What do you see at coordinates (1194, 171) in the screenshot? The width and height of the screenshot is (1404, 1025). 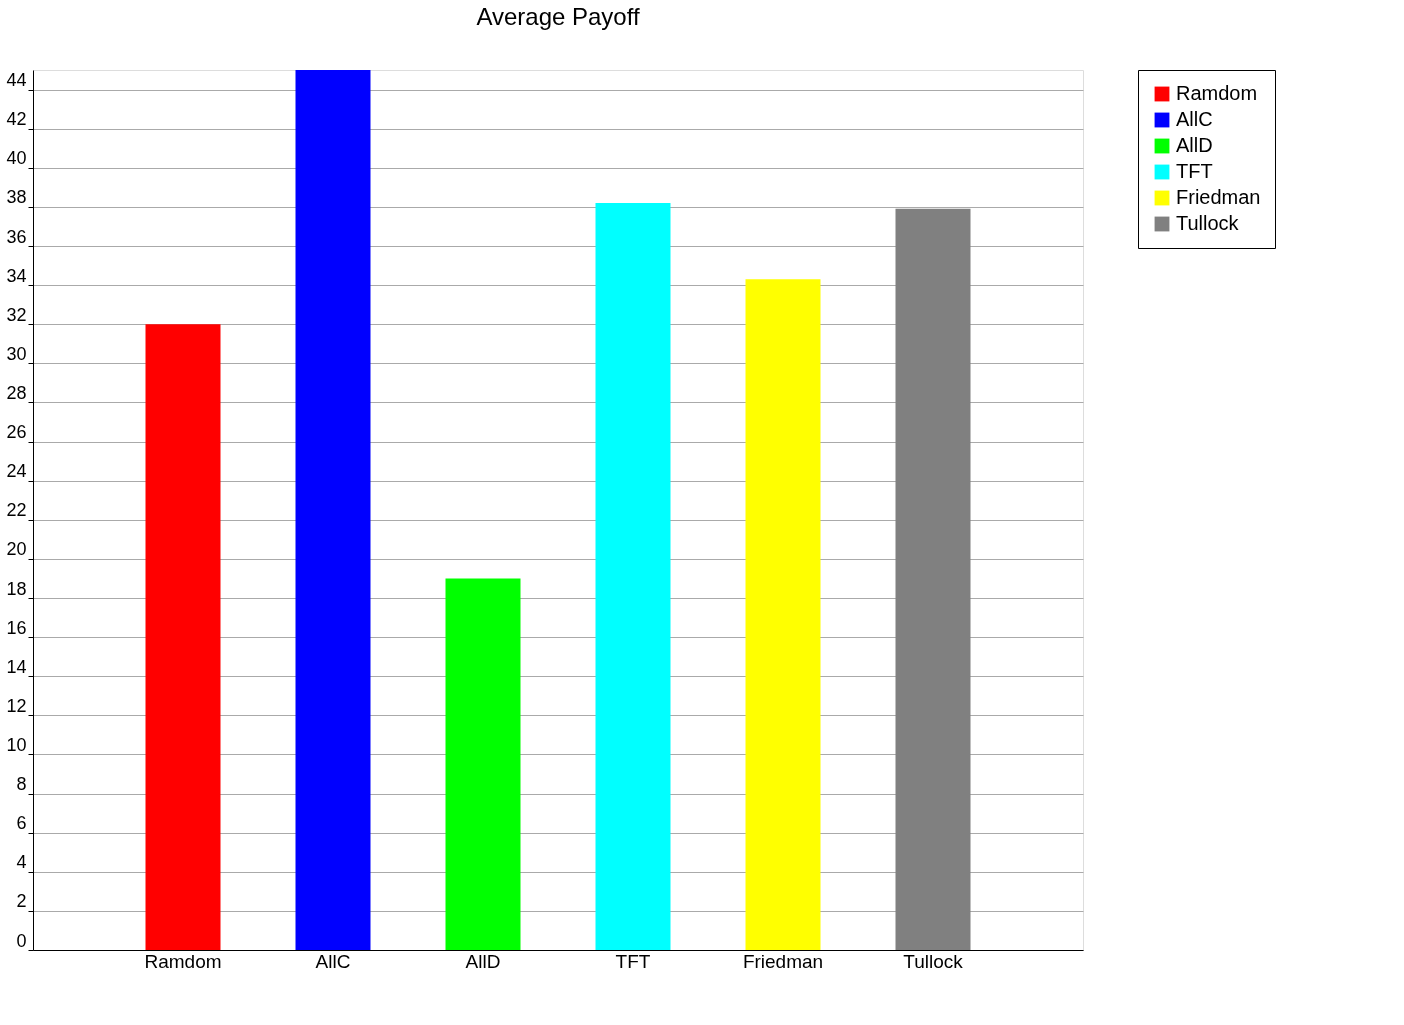 I see `legend-label: TFT` at bounding box center [1194, 171].